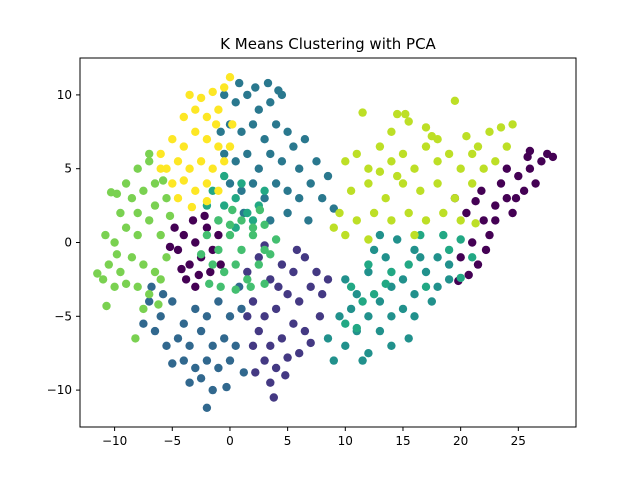 The height and width of the screenshot is (480, 640). I want to click on x-tick-label: −5, so click(172, 441).